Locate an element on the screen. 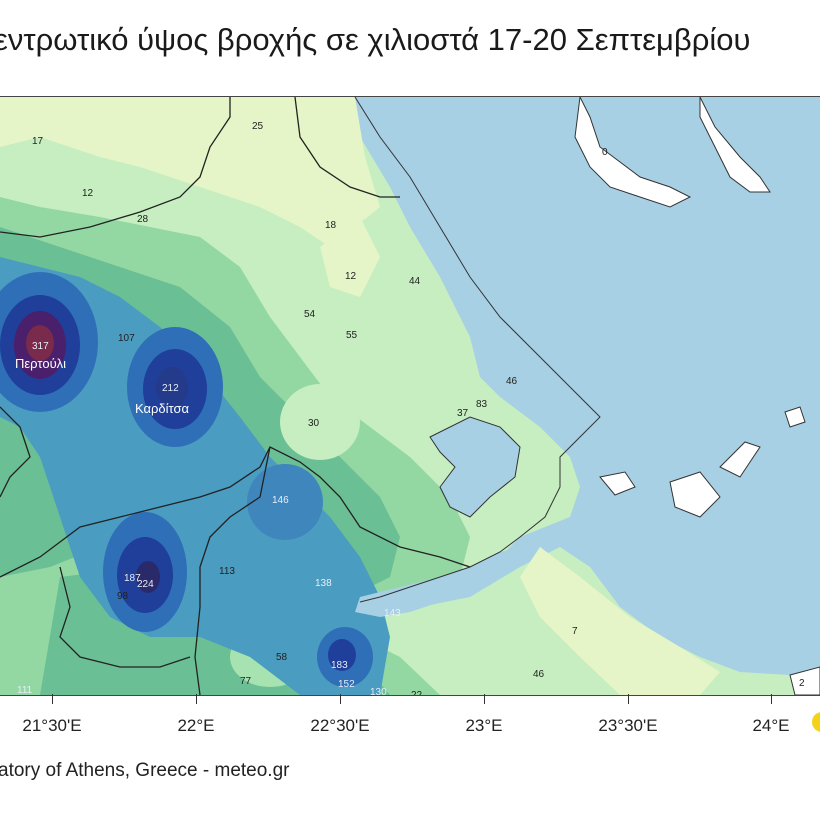 The width and height of the screenshot is (820, 818). station-value: 107 is located at coordinates (126, 338).